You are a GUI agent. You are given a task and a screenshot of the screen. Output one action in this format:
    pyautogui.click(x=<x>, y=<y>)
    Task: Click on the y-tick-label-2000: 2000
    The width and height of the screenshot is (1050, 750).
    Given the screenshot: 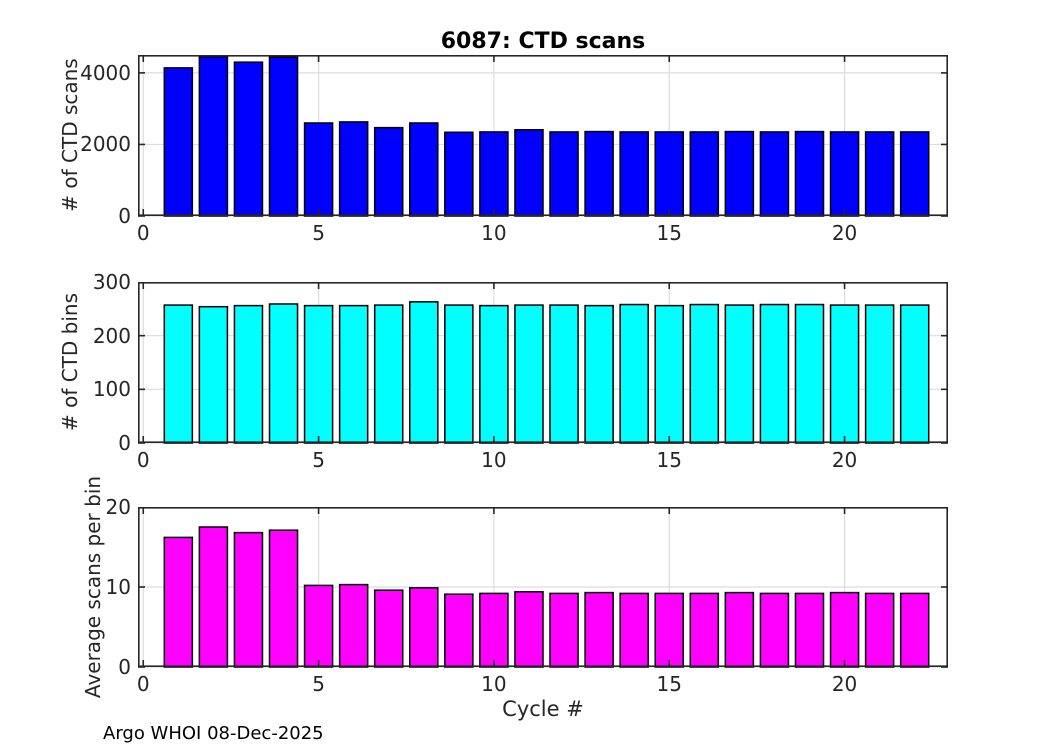 What is the action you would take?
    pyautogui.click(x=105, y=144)
    